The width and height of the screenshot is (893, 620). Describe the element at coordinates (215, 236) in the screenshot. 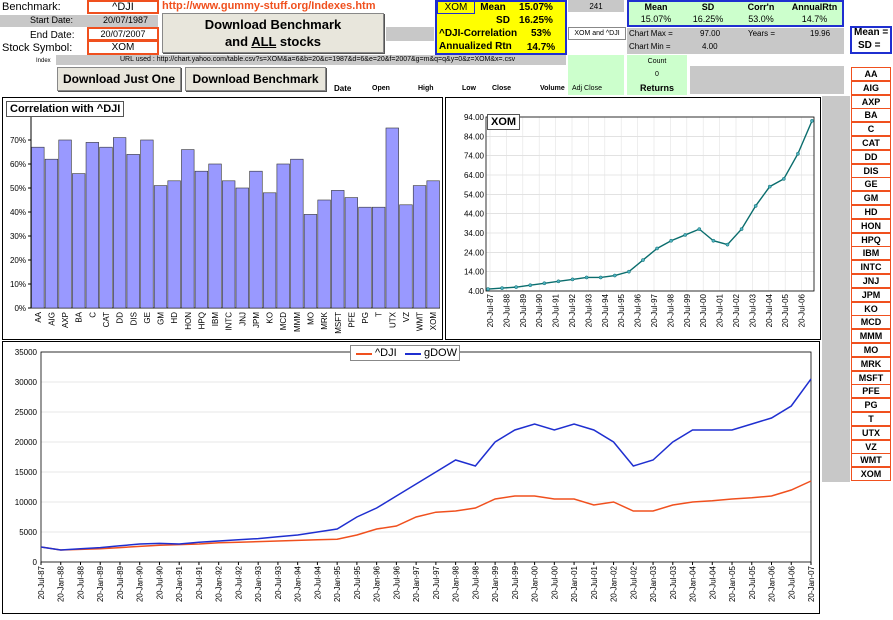

I see `bar-ibm` at that location.